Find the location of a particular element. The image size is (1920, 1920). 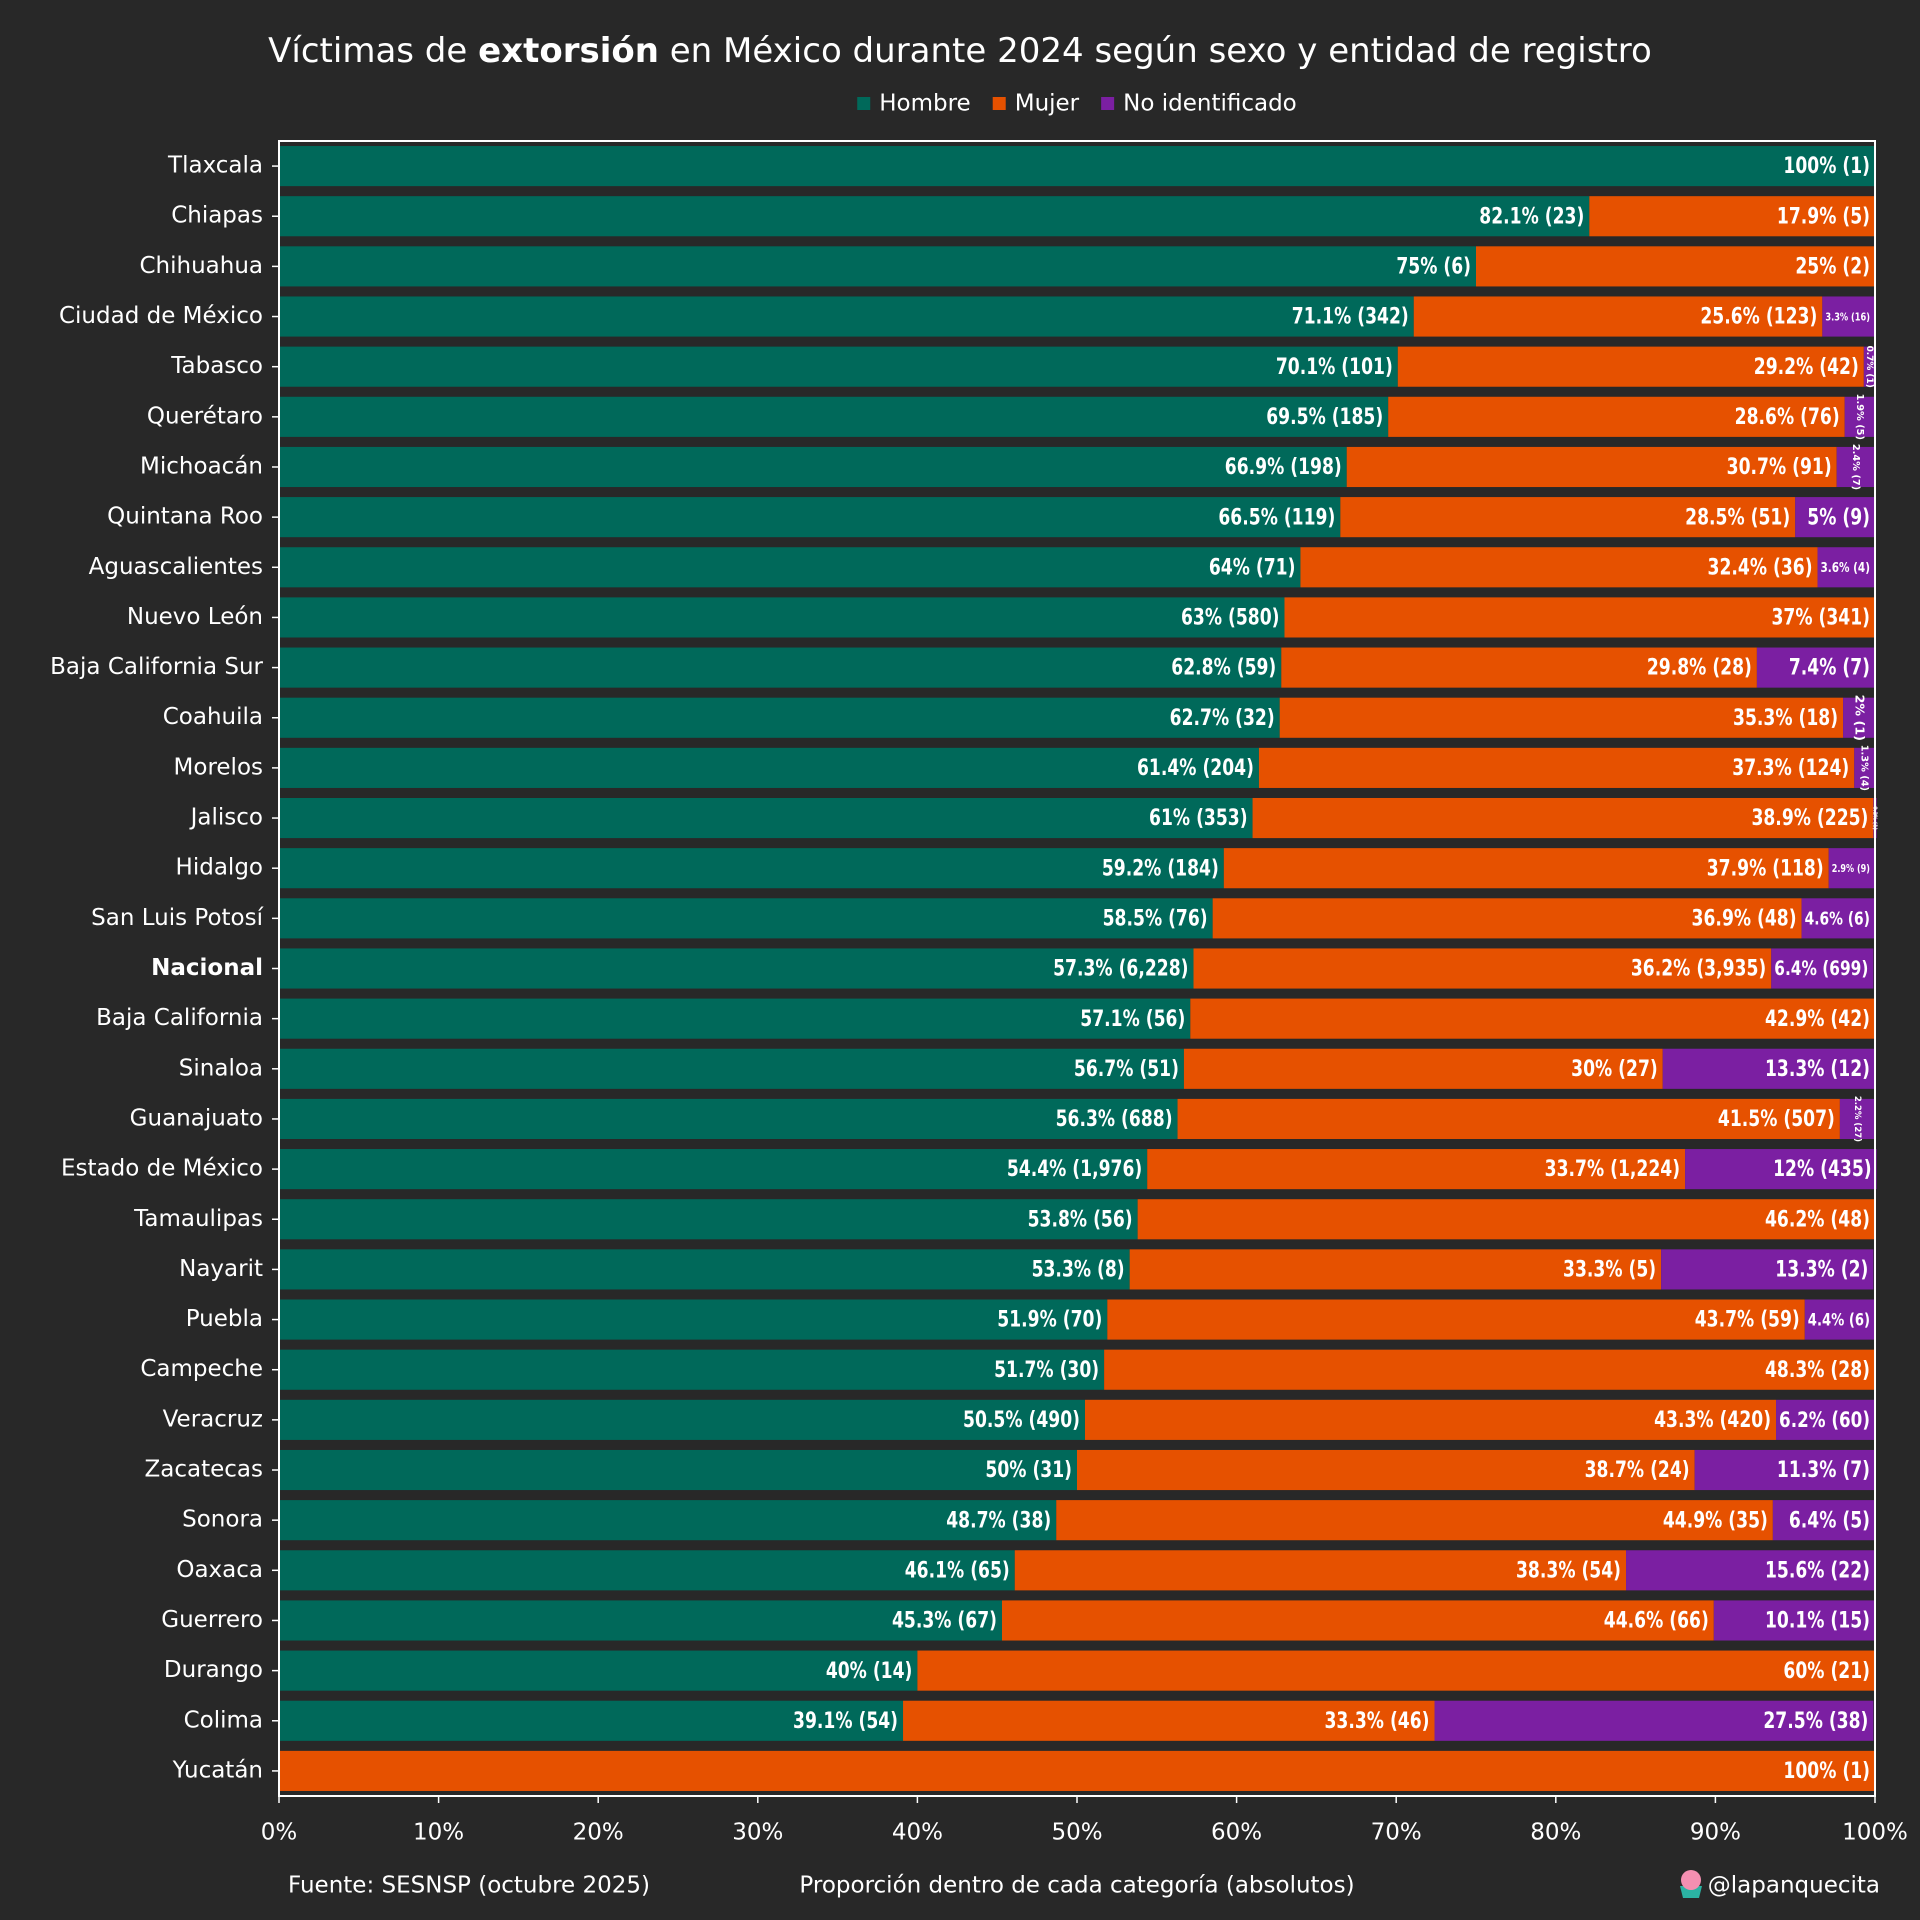

y-tick-label: Colima is located at coordinates (223, 1720).